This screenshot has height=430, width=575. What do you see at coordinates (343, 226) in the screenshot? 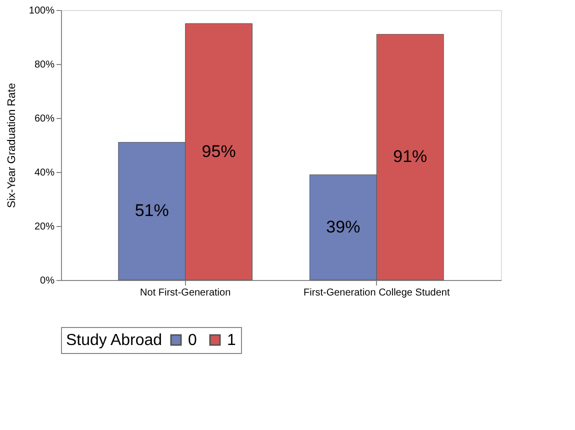
I see `data-label: 39%` at bounding box center [343, 226].